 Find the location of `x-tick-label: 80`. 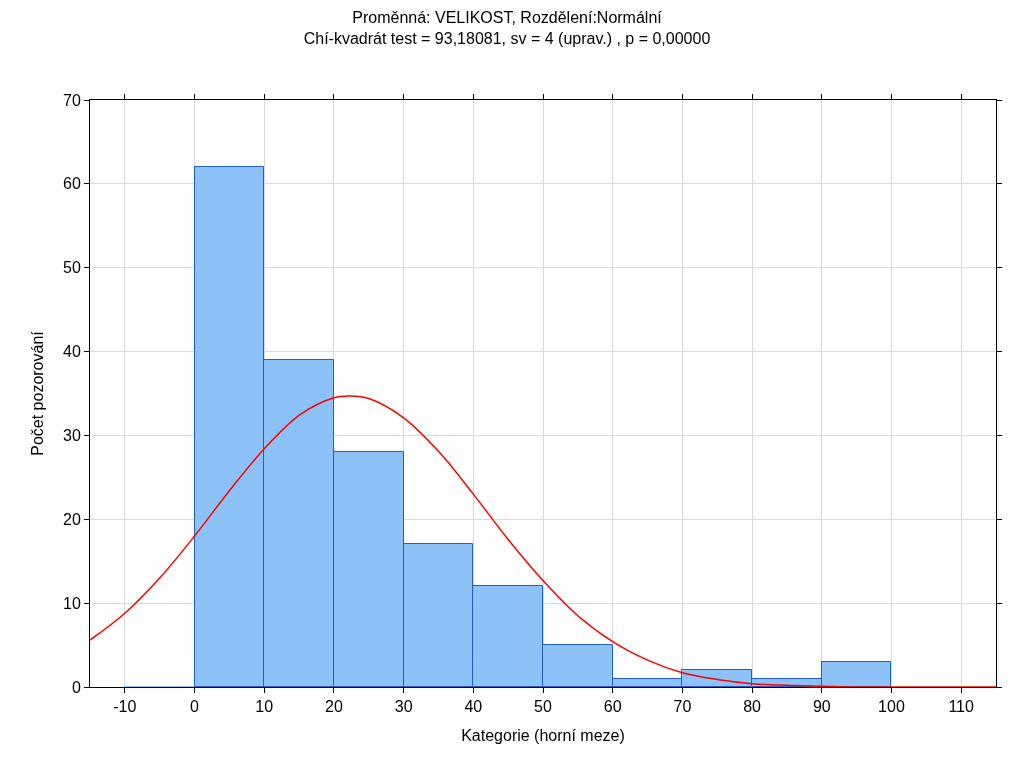

x-tick-label: 80 is located at coordinates (752, 707).